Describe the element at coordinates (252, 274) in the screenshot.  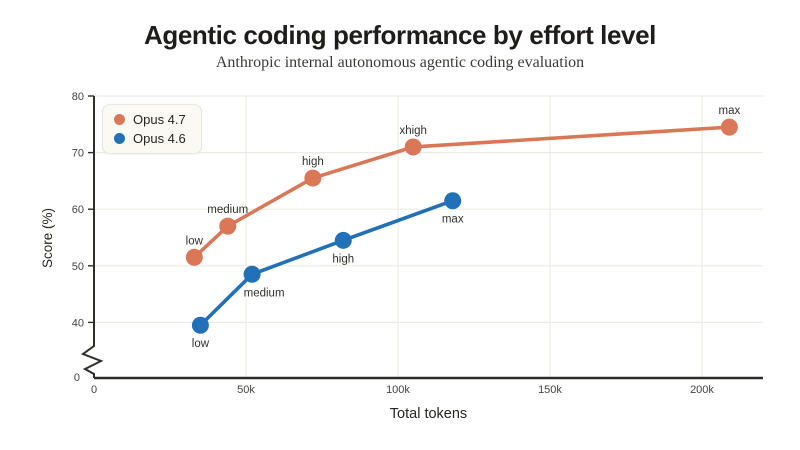
I see `data-point-opus-4-6-medium` at that location.